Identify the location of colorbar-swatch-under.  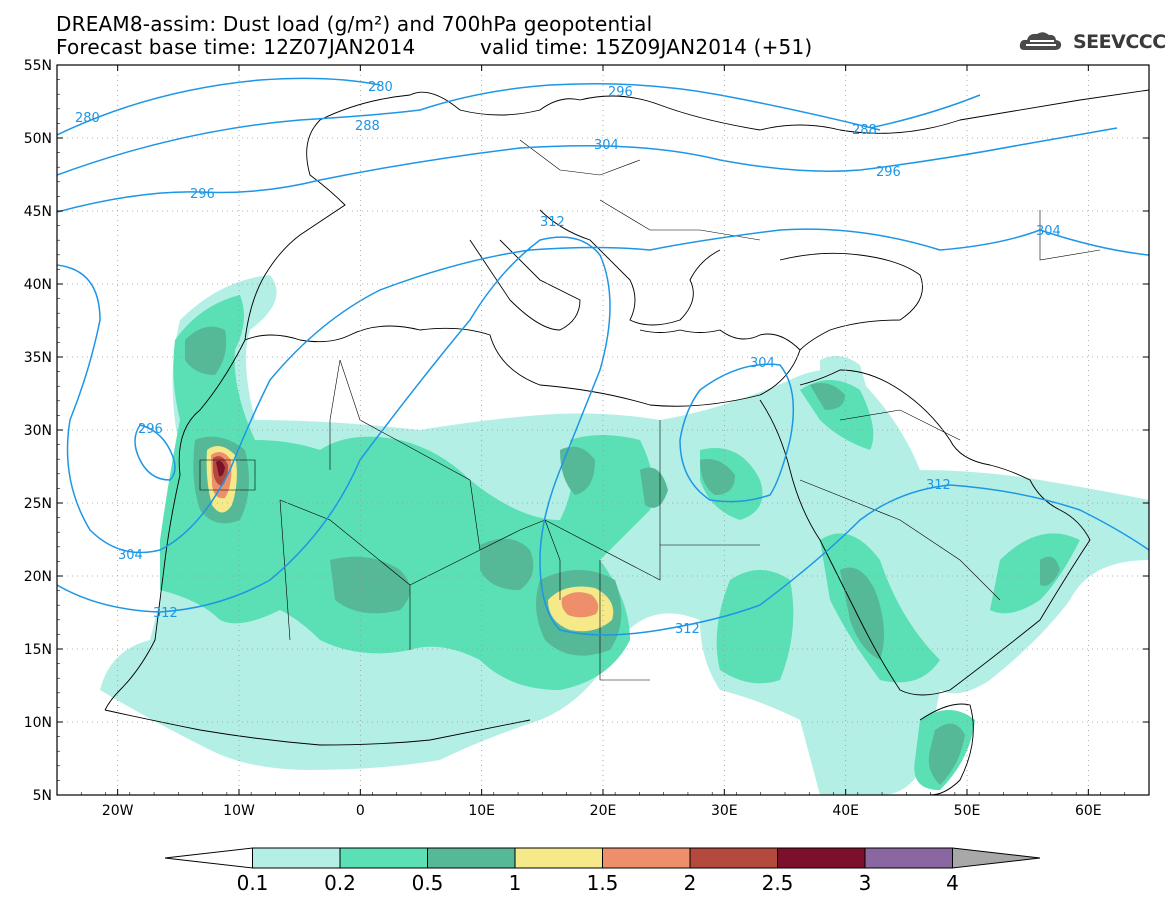
(208, 858).